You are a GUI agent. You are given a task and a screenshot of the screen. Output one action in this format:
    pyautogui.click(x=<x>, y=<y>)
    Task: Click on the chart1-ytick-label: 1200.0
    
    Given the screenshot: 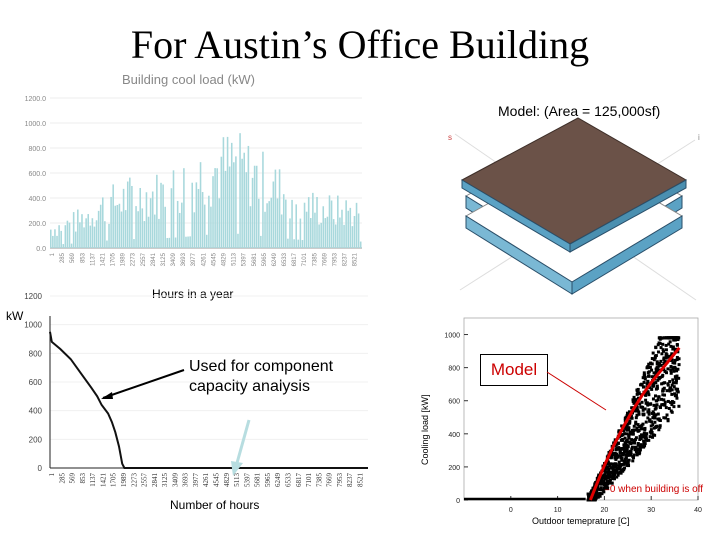 What is the action you would take?
    pyautogui.click(x=36, y=99)
    